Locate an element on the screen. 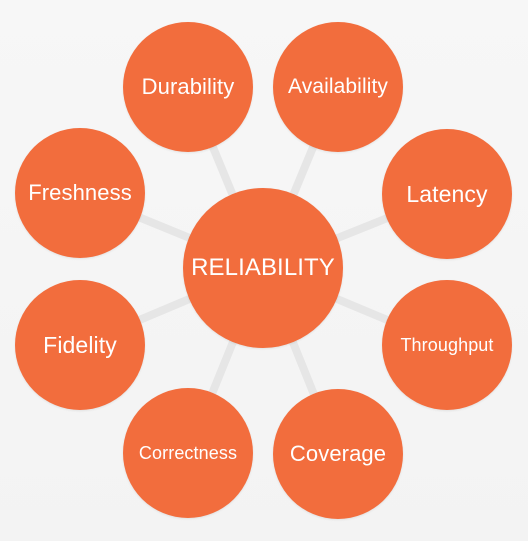 Image resolution: width=528 pixels, height=541 pixels. node-availability: Availability is located at coordinates (338, 87).